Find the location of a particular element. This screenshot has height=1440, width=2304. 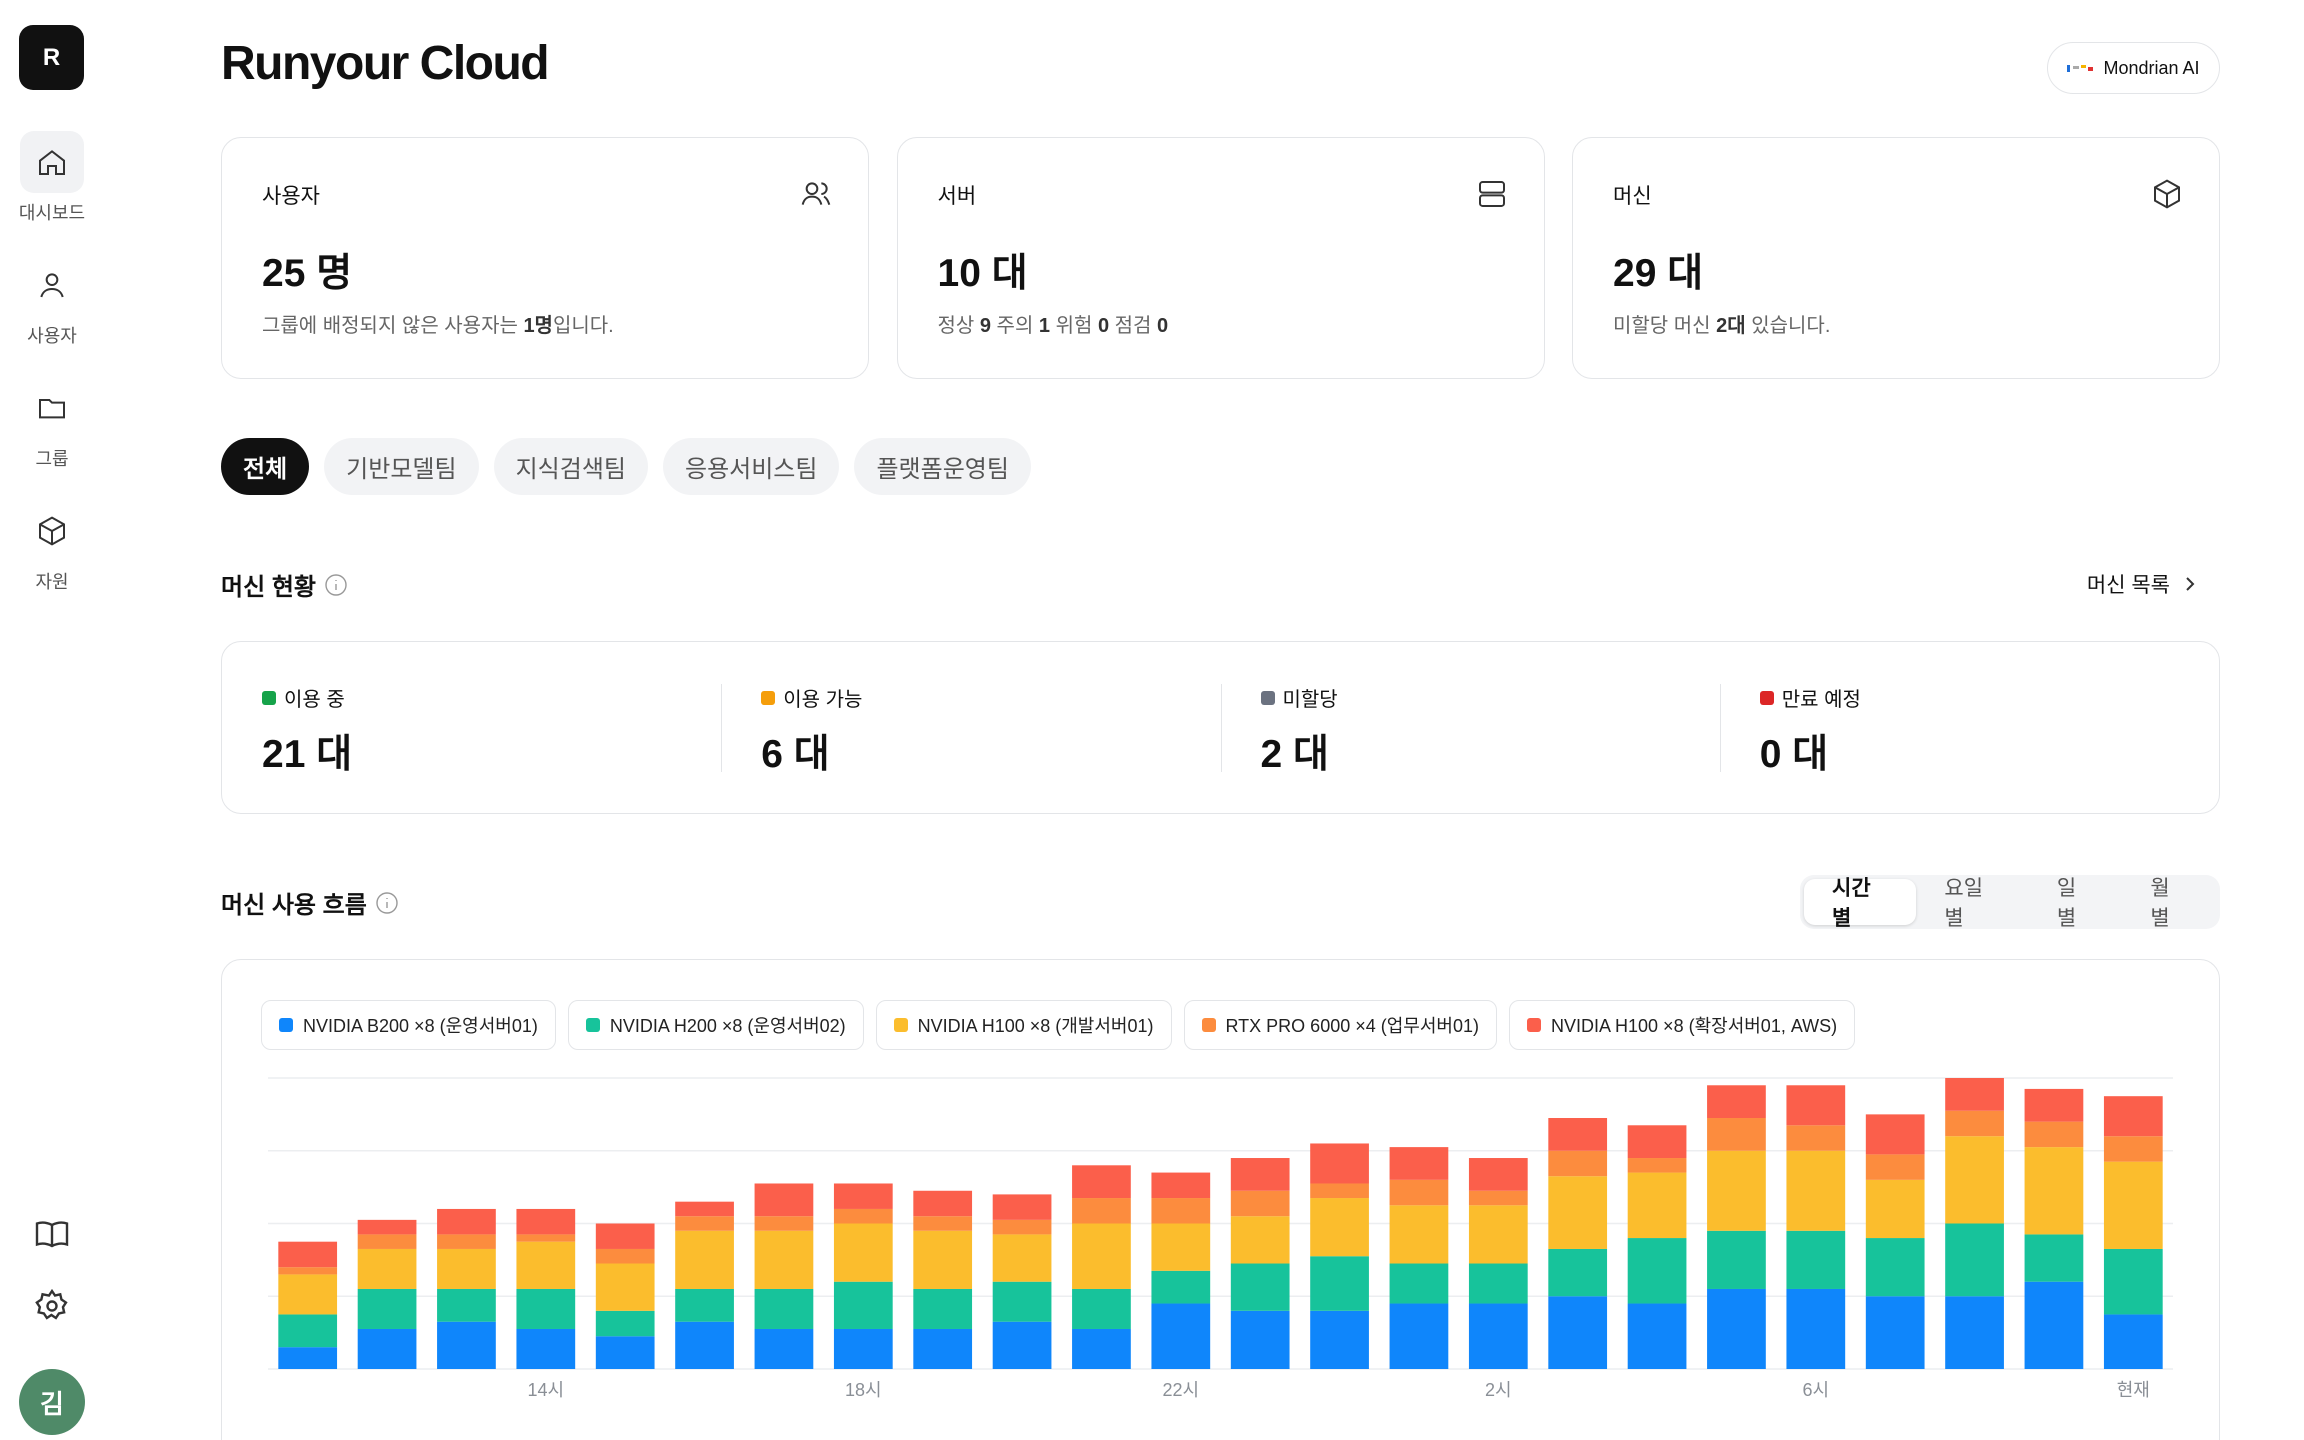

nav-icon is located at coordinates (52, 285).